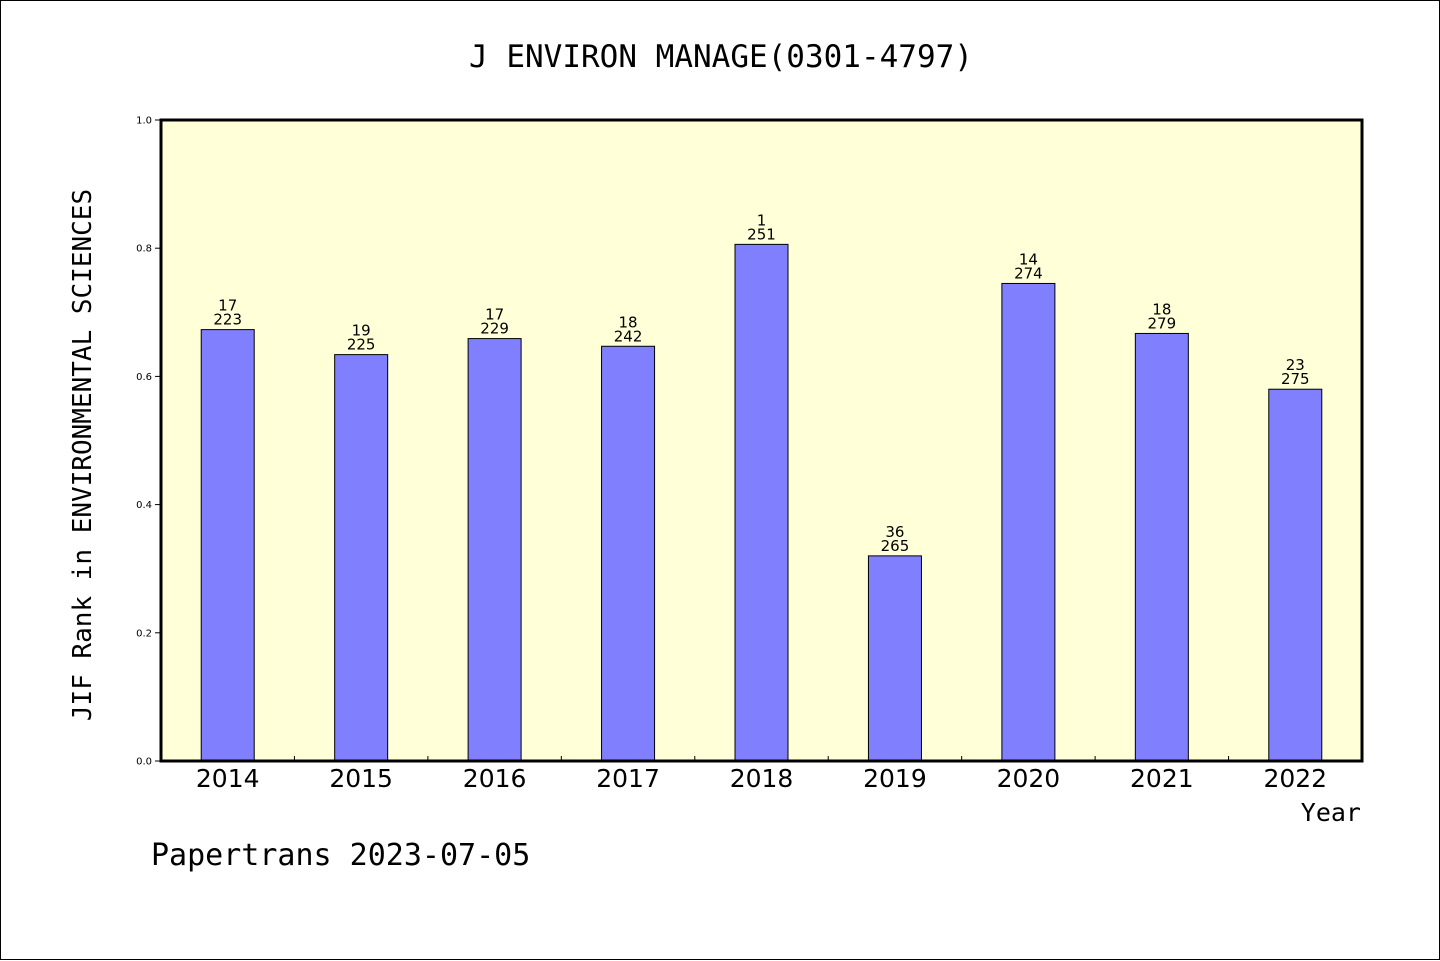  I want to click on x-tick-label: 2022, so click(1295, 778).